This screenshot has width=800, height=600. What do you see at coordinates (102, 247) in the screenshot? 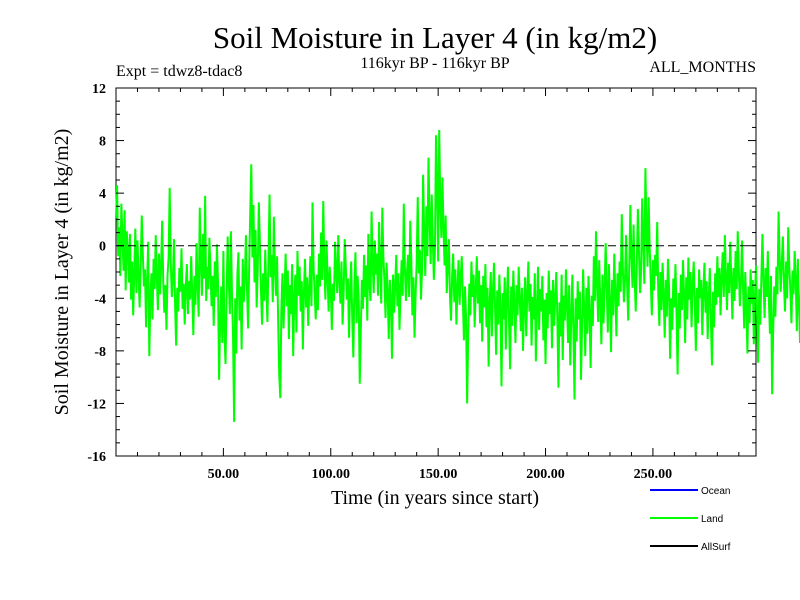
I see `y-tick-label: 0` at bounding box center [102, 247].